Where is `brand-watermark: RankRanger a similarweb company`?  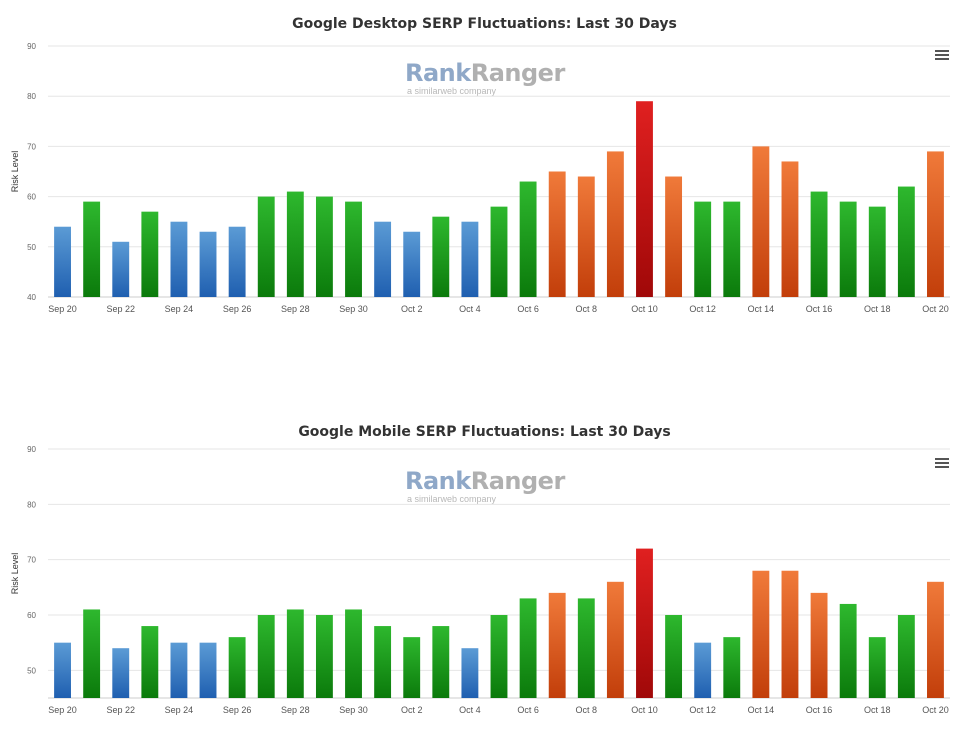
brand-watermark: RankRanger a similarweb company is located at coordinates (485, 486).